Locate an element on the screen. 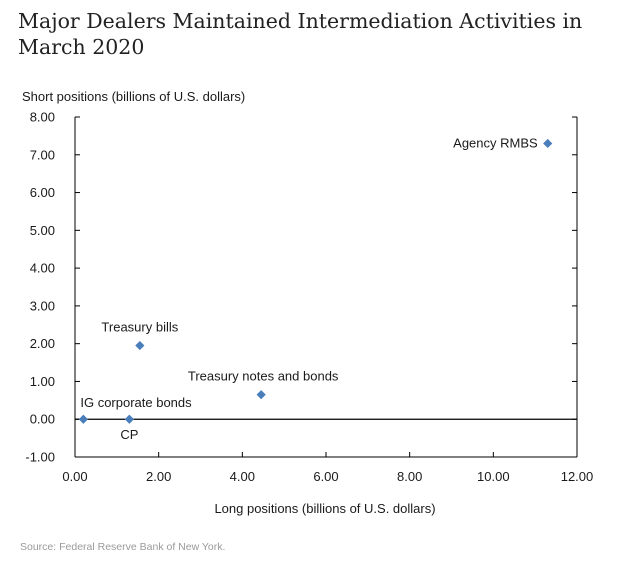 Image resolution: width=622 pixels, height=567 pixels. x-tick-label: 4.00 is located at coordinates (242, 476).